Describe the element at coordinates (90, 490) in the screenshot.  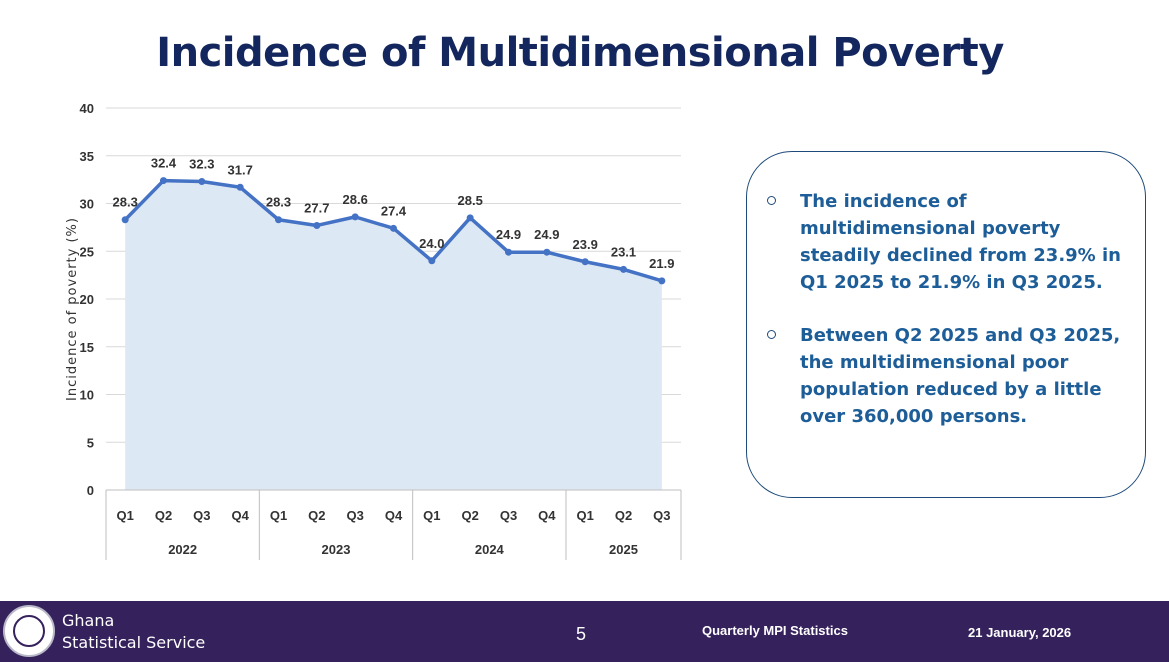
I see `y-tick-label: 0` at that location.